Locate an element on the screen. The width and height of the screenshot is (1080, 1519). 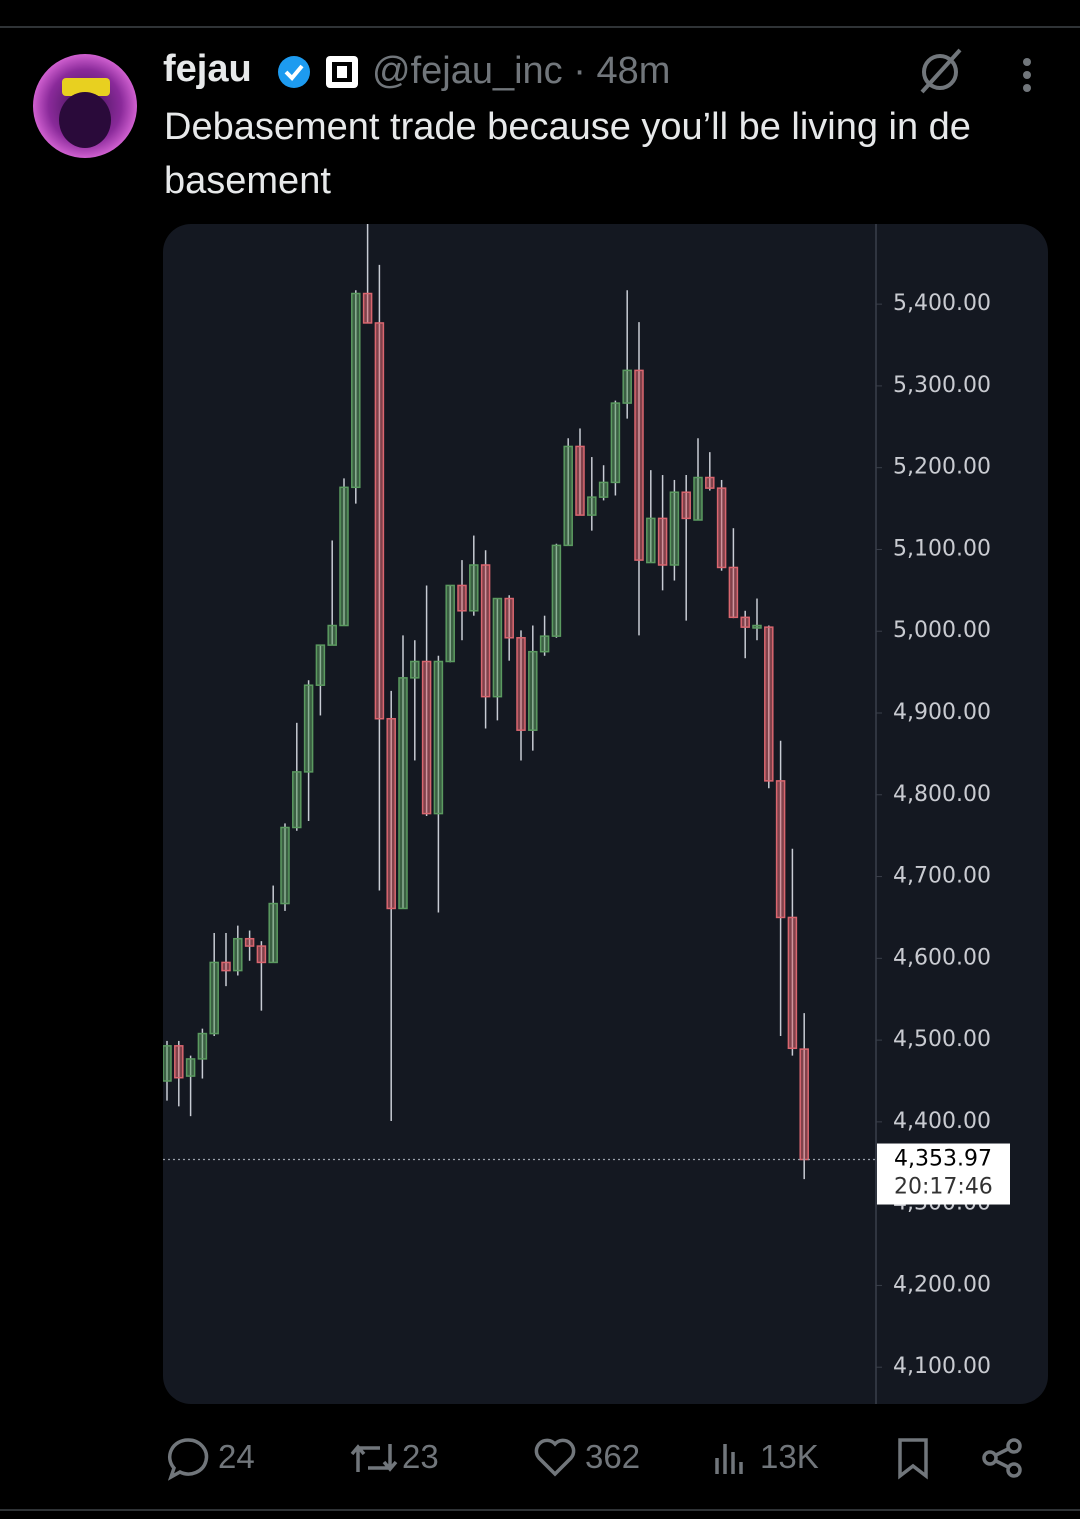
y-tick-label: 4,400.00 is located at coordinates (942, 1121).